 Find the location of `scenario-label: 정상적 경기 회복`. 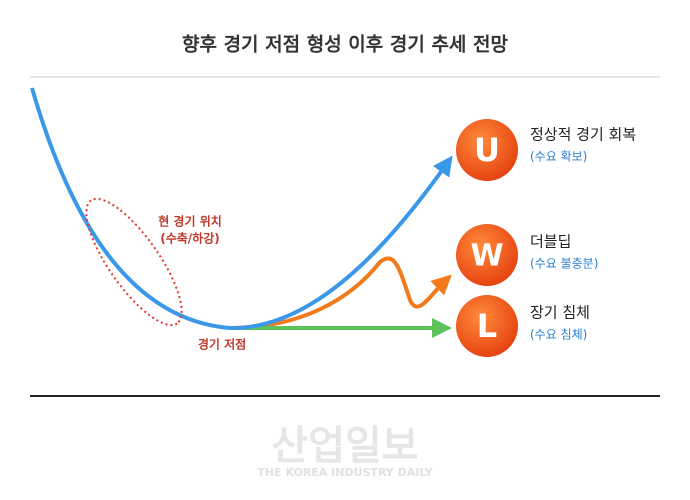

scenario-label: 정상적 경기 회복 is located at coordinates (583, 135).